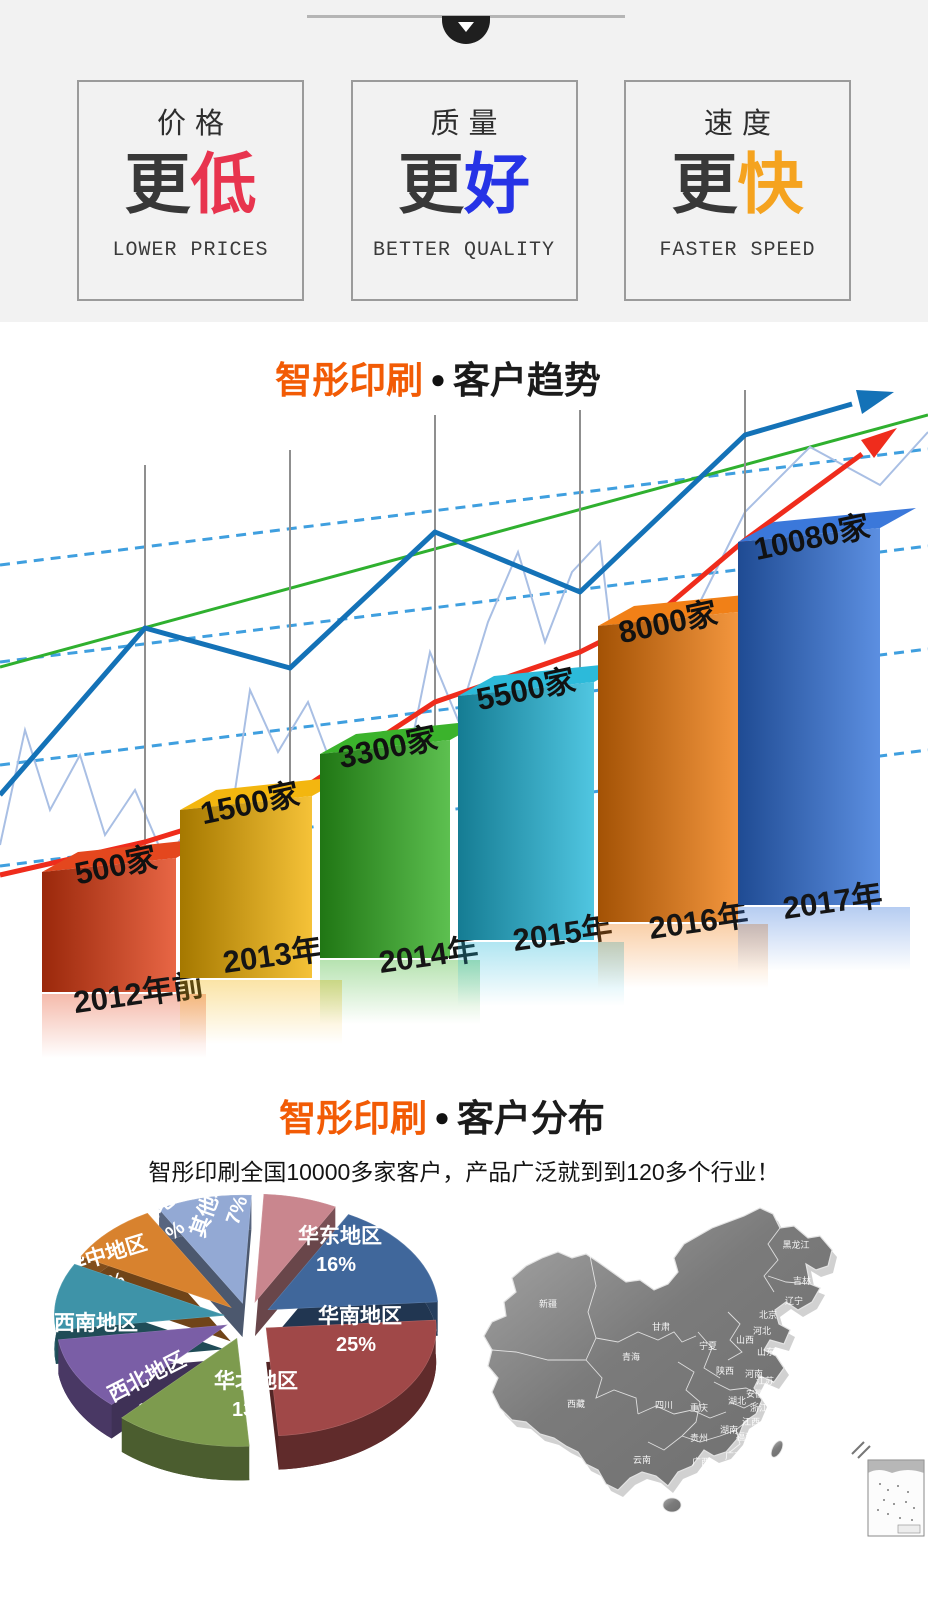 The width and height of the screenshot is (928, 1610). I want to click on province-label: 河南, so click(754, 1373).